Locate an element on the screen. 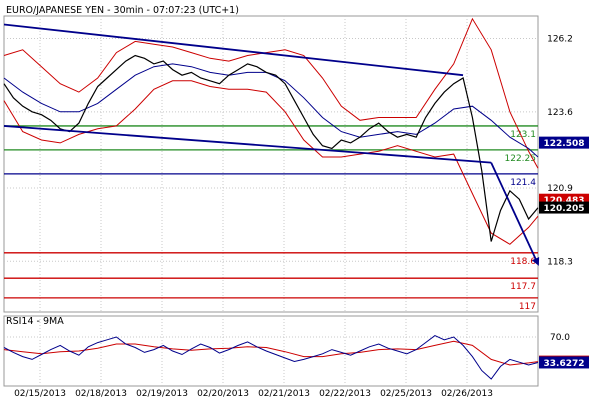 Image resolution: width=590 pixels, height=400 pixels. level-label: 117.7 is located at coordinates (523, 287).